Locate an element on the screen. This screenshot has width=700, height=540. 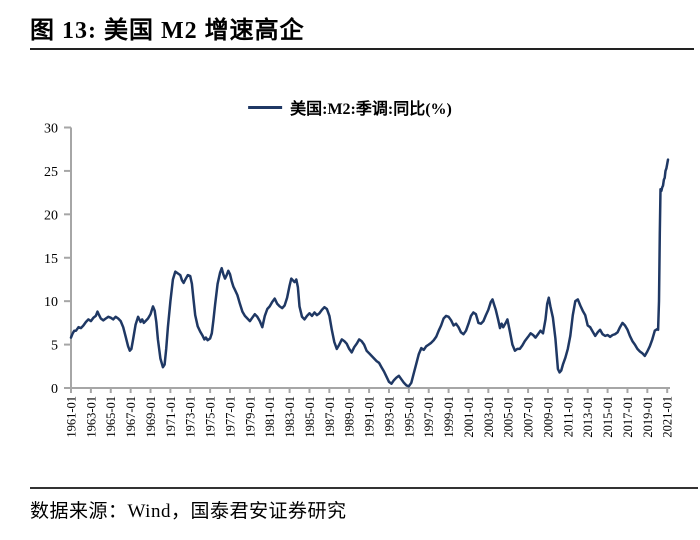
x-tick-label: 2019-01 is located at coordinates (648, 417).